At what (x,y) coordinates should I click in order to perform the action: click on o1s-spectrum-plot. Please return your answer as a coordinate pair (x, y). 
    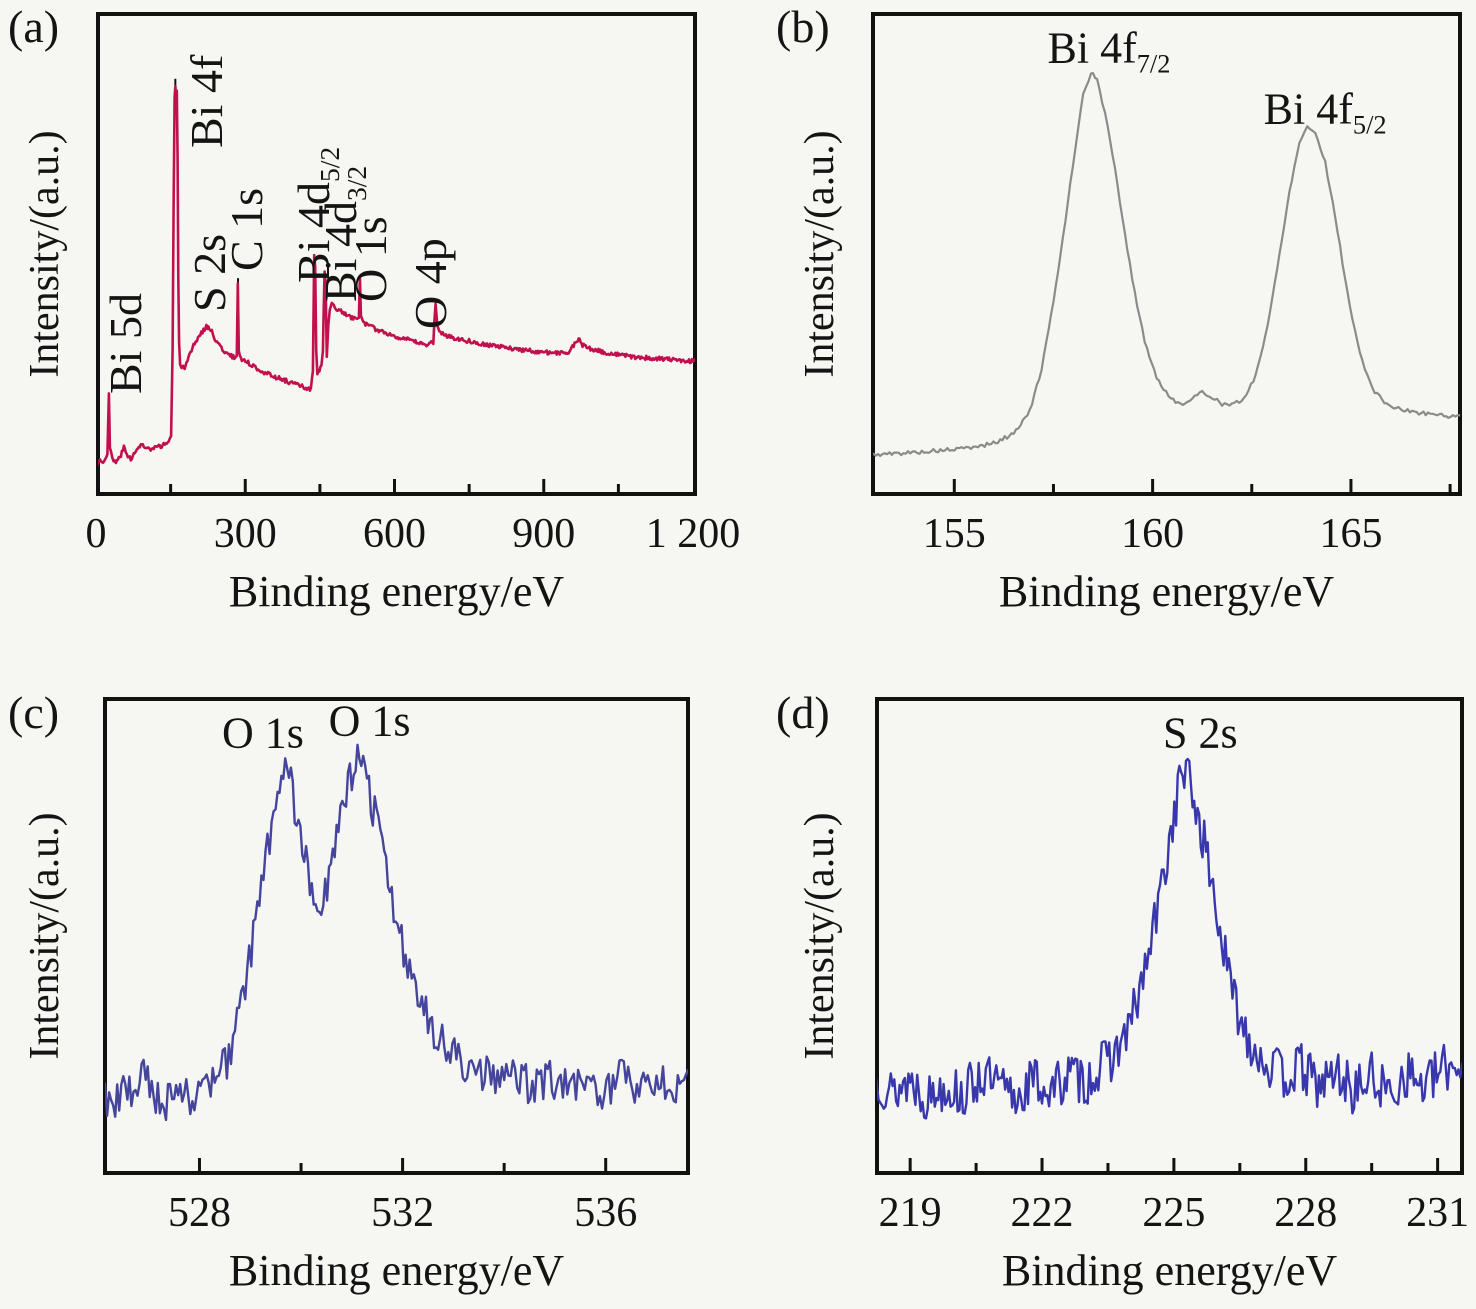
    Looking at the image, I should click on (396, 936).